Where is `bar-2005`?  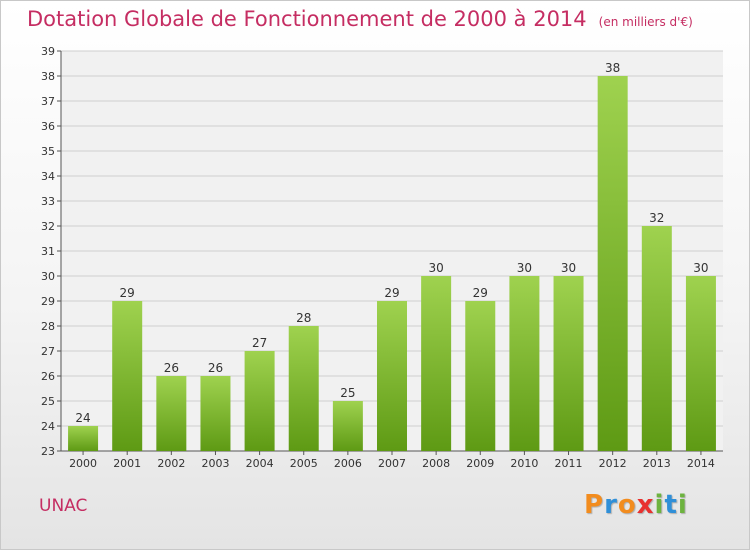
bar-2005 is located at coordinates (303, 388).